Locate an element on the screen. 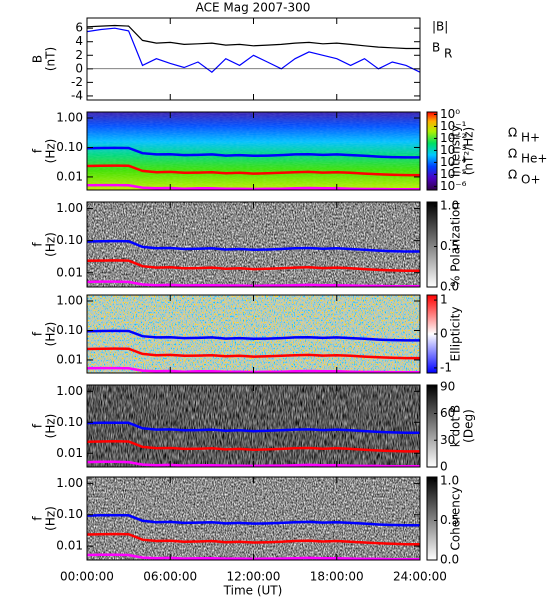 The width and height of the screenshot is (550, 600). y-axis-label: B is located at coordinates (38, 59).